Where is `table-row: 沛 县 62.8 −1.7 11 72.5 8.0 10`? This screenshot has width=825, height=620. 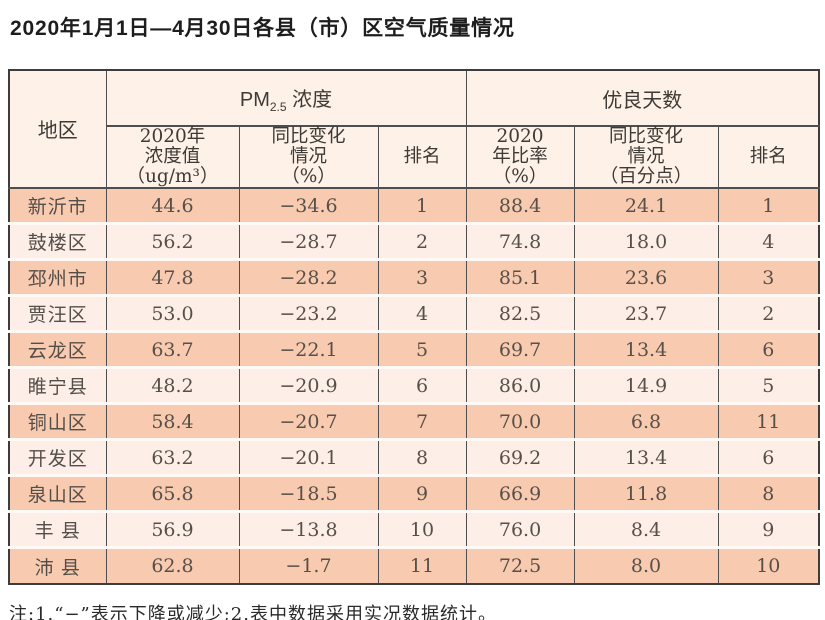
table-row: 沛 县 62.8 −1.7 11 72.5 8.0 10 is located at coordinates (414, 565).